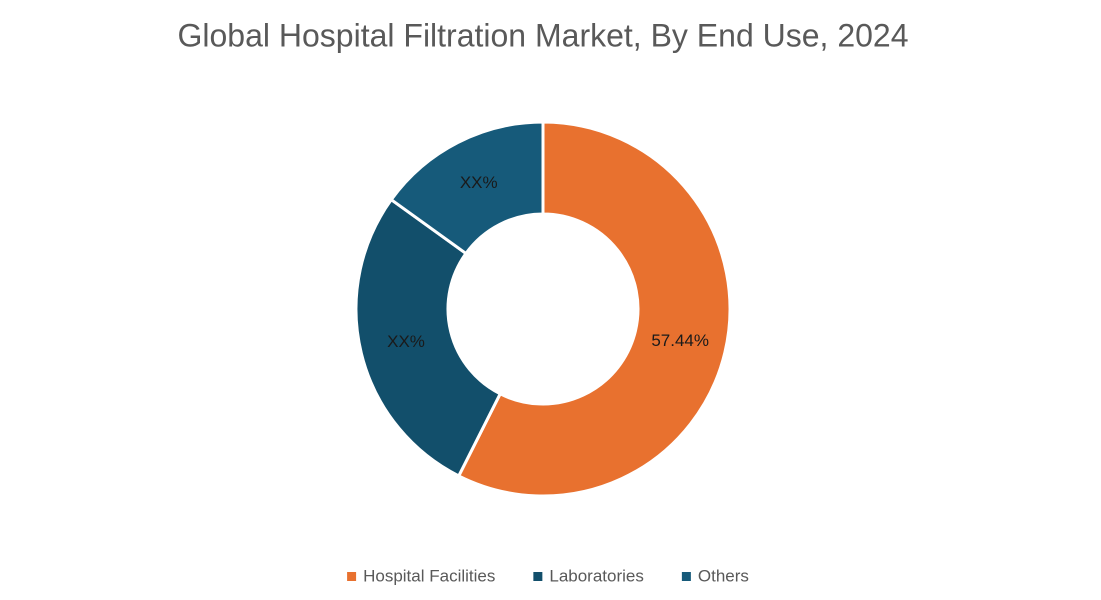 The image size is (1101, 600). Describe the element at coordinates (596, 575) in the screenshot. I see `legend-label: Laboratories` at that location.